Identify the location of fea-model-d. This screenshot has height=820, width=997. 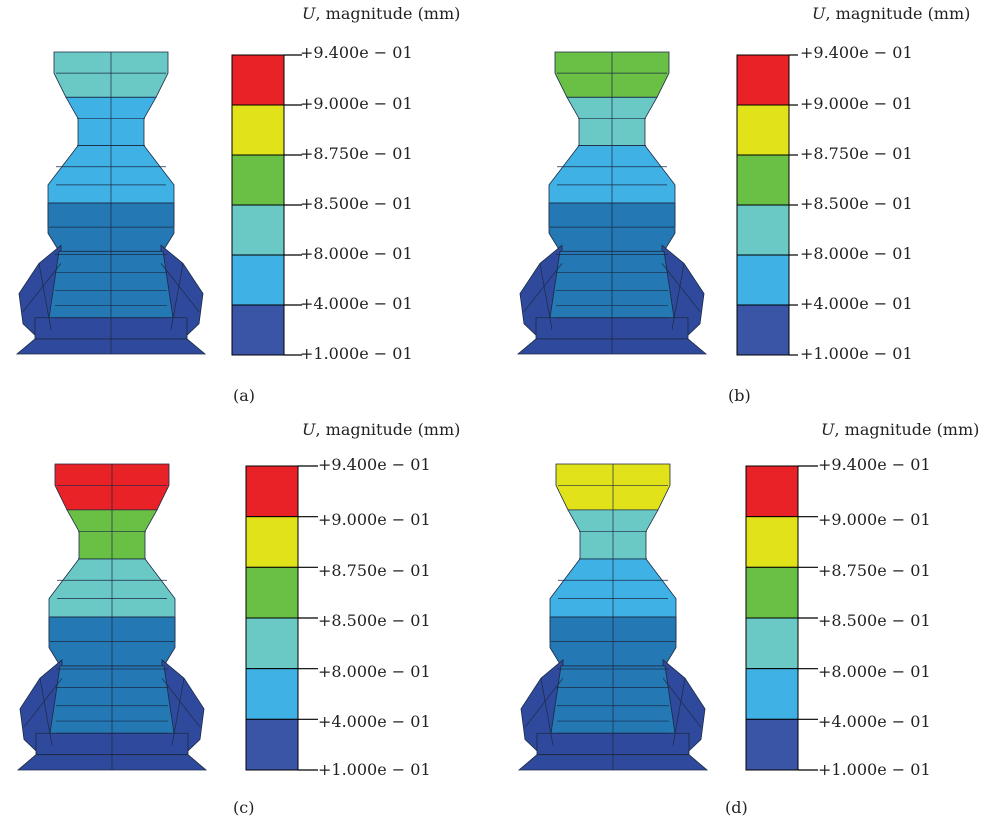
(667, 617).